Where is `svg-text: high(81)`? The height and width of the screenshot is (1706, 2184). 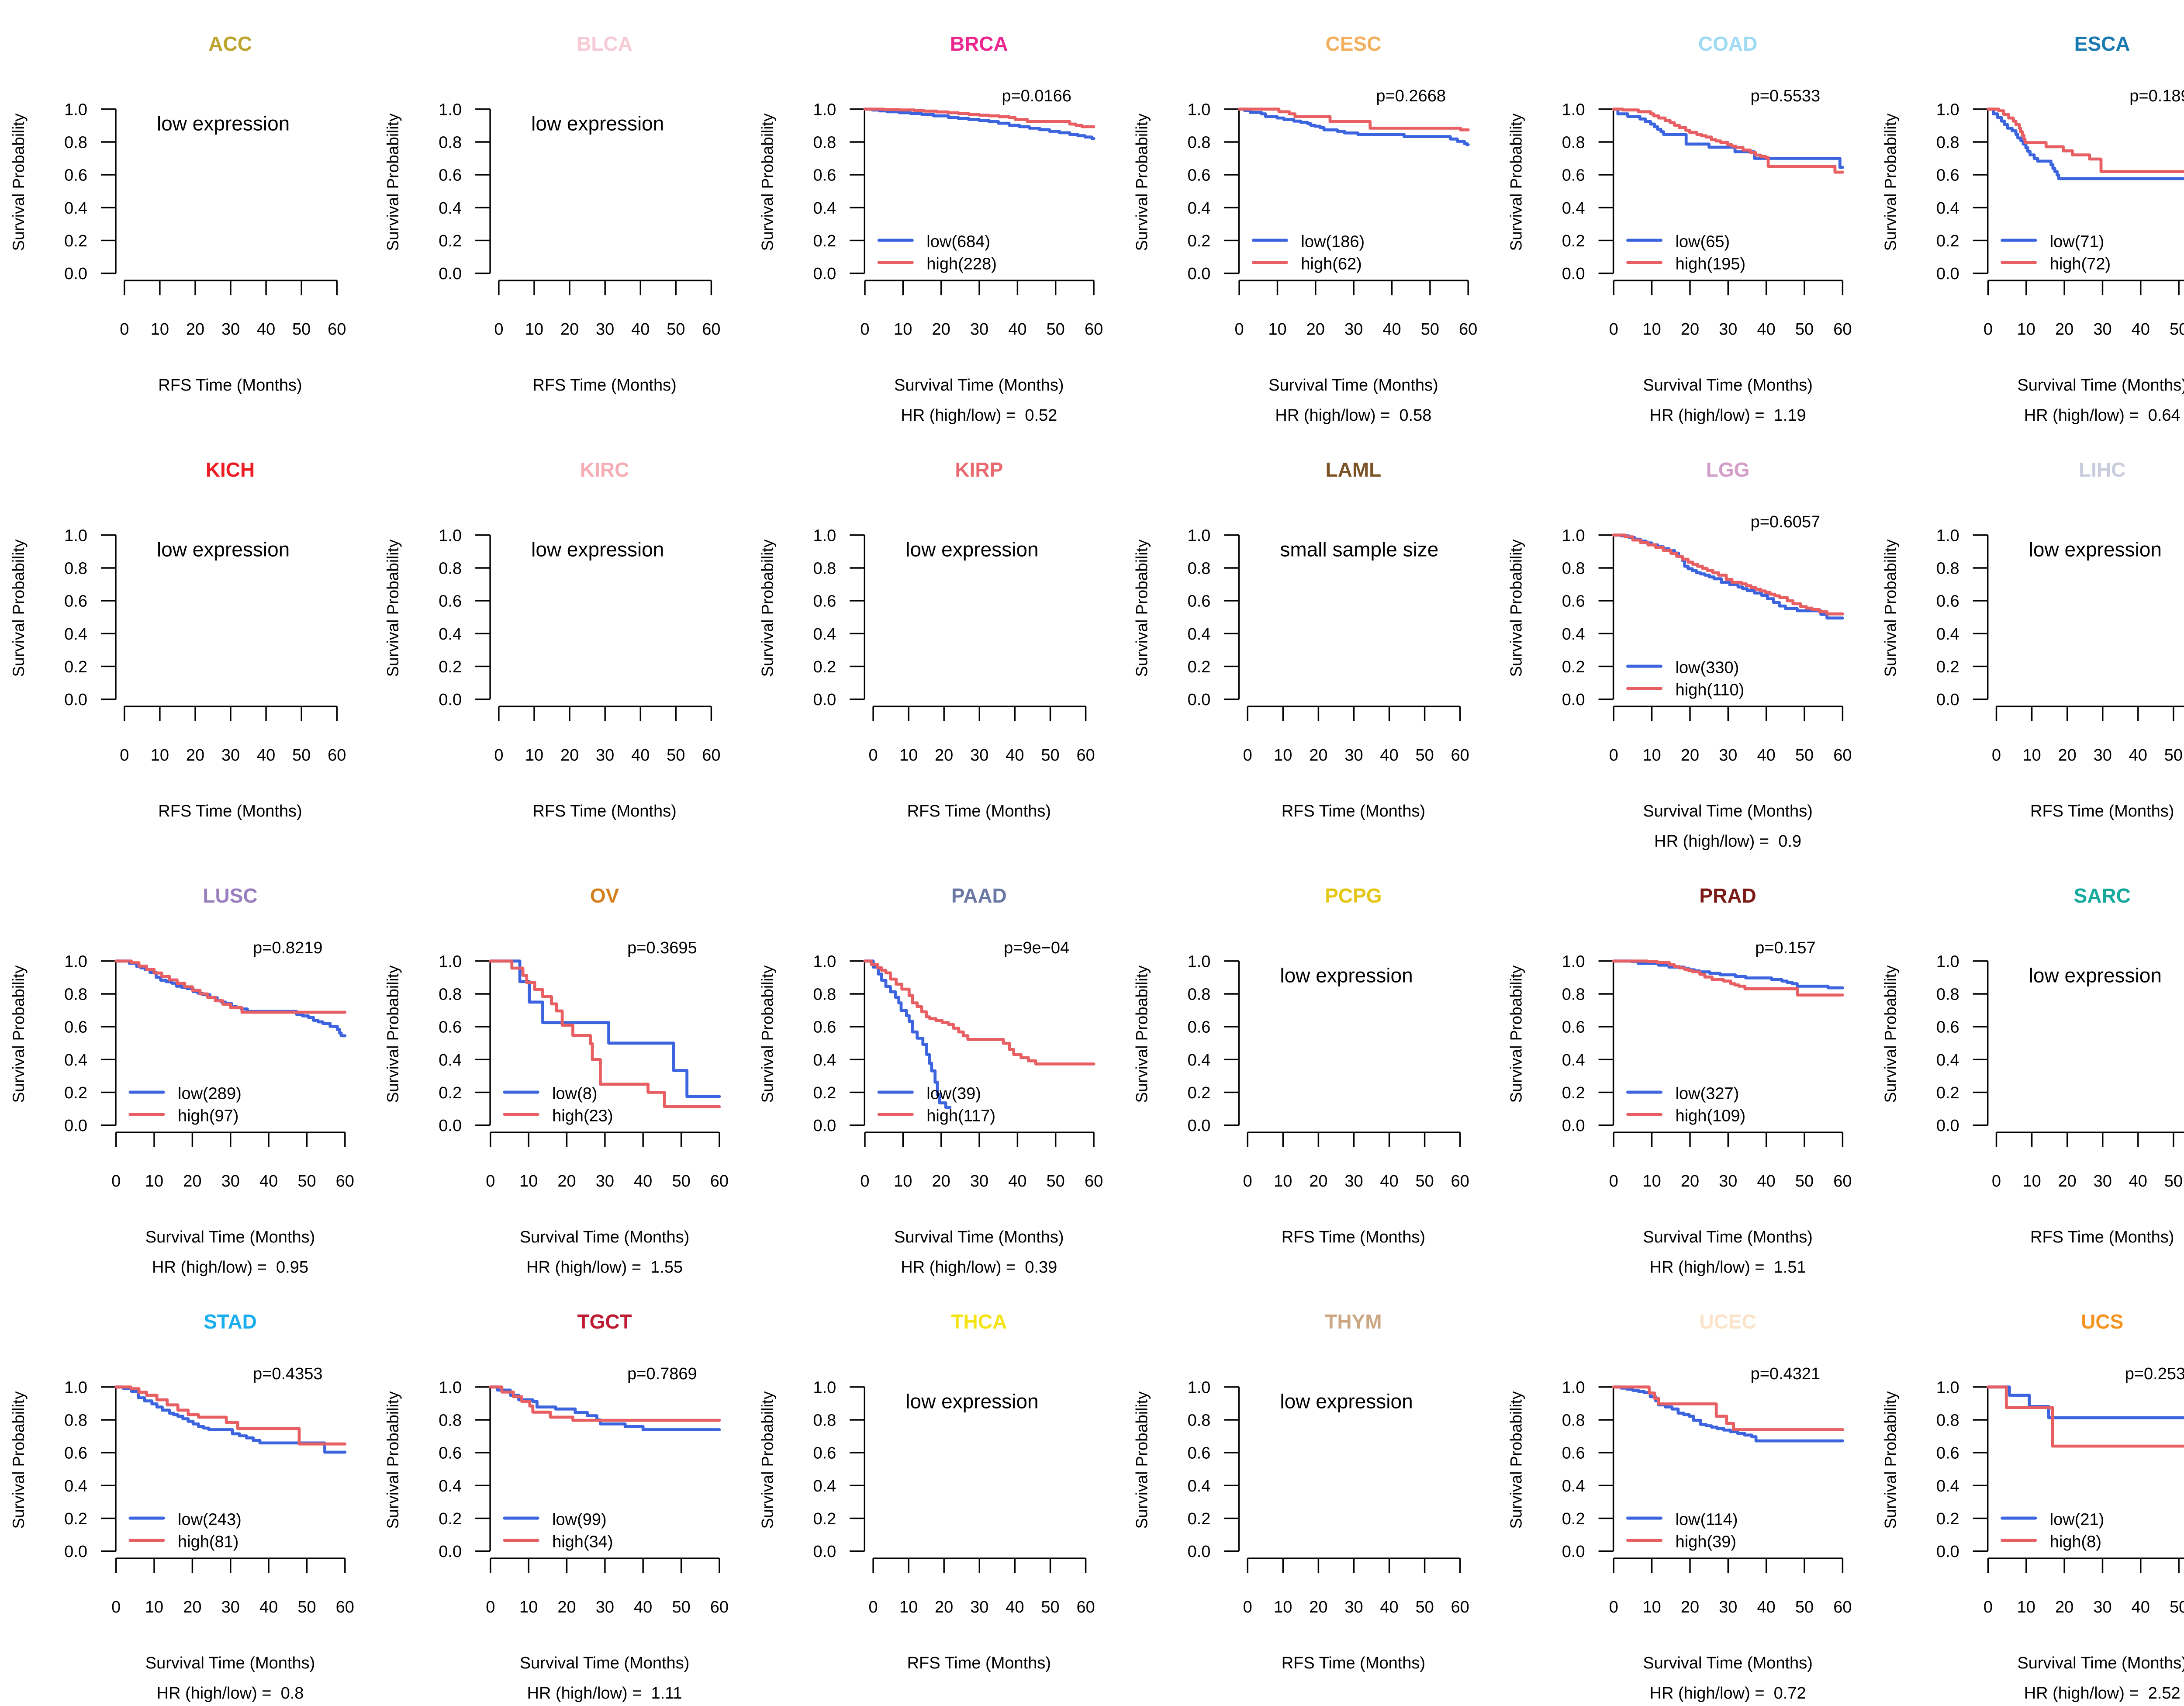
svg-text: high(81) is located at coordinates (208, 1542).